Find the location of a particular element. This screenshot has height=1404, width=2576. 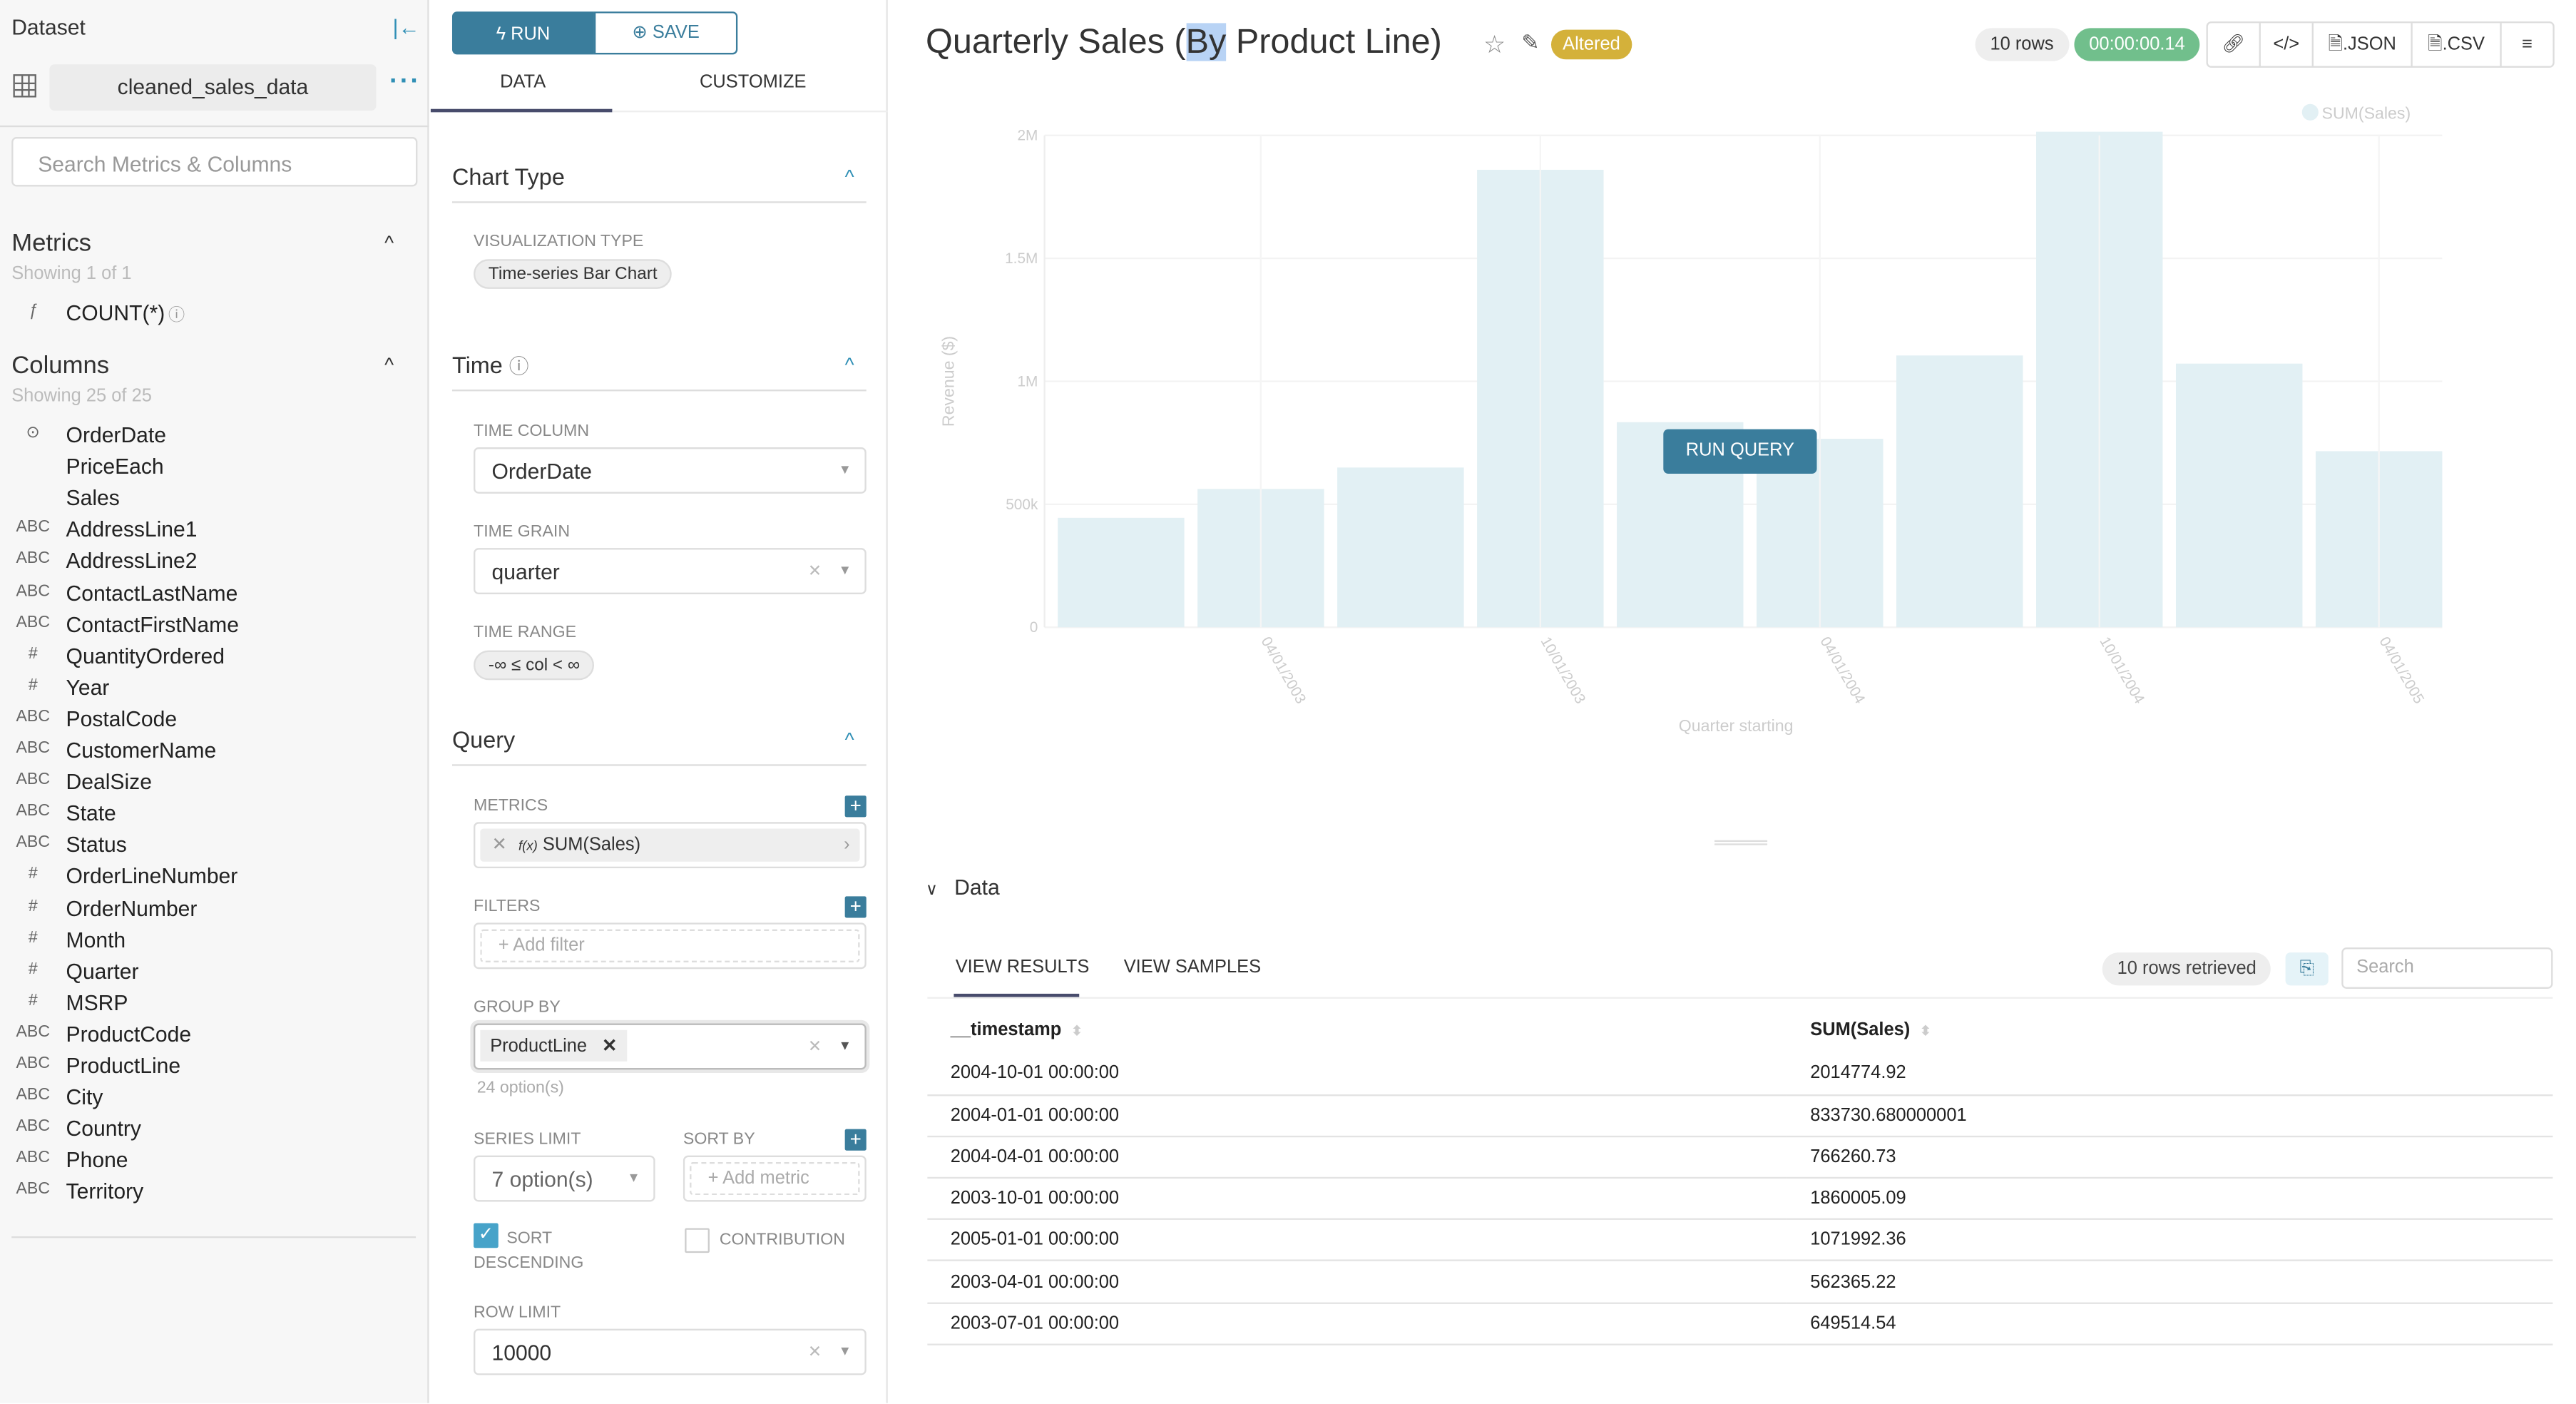

column-item: ABC ProductCode is located at coordinates (213, 1036).